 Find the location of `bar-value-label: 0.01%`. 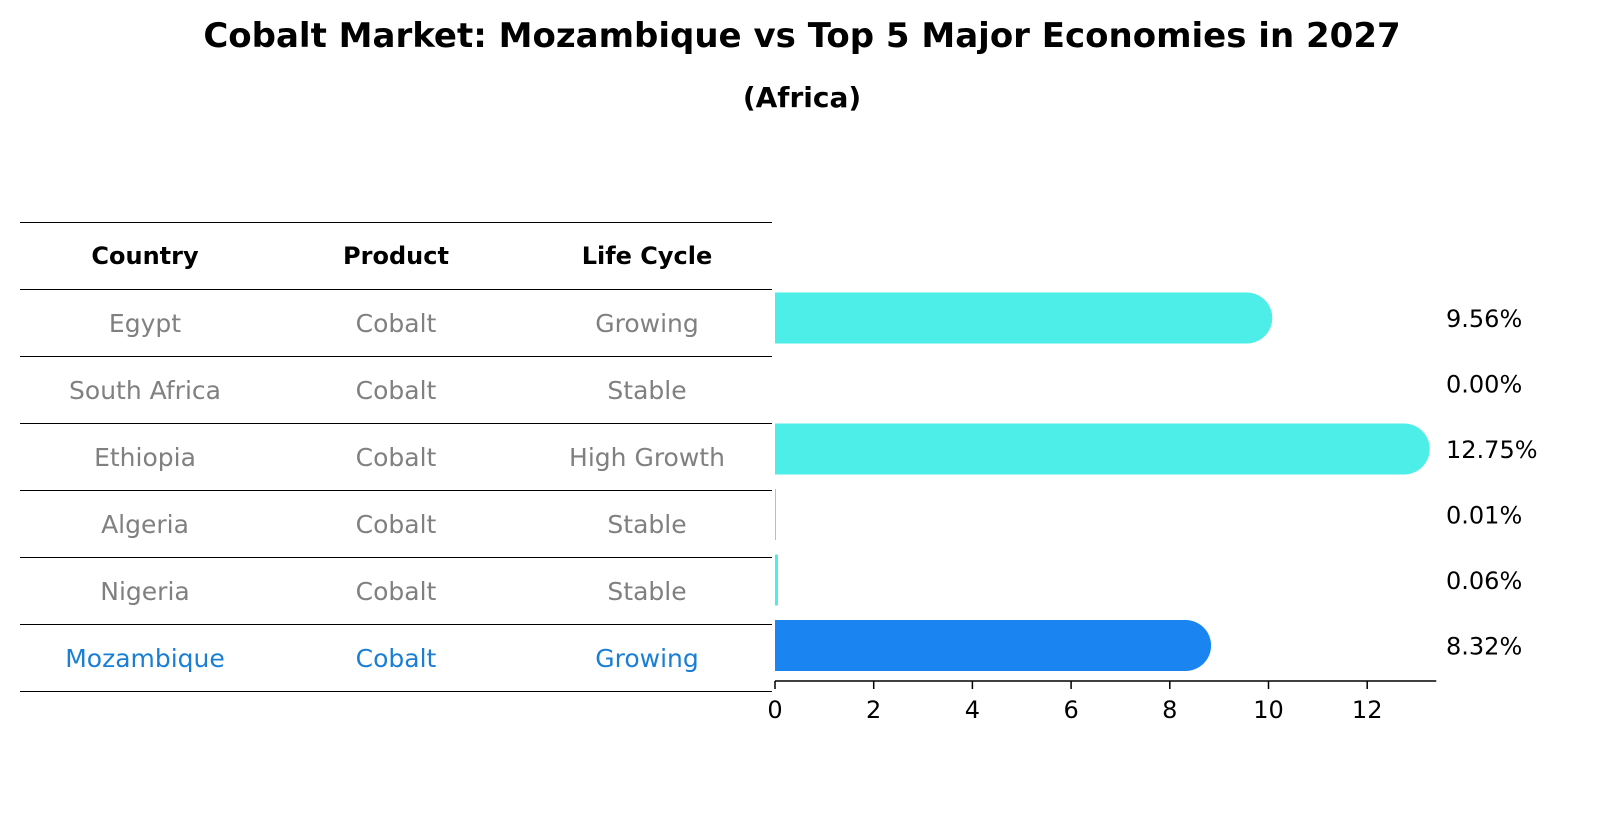

bar-value-label: 0.01% is located at coordinates (1484, 516).